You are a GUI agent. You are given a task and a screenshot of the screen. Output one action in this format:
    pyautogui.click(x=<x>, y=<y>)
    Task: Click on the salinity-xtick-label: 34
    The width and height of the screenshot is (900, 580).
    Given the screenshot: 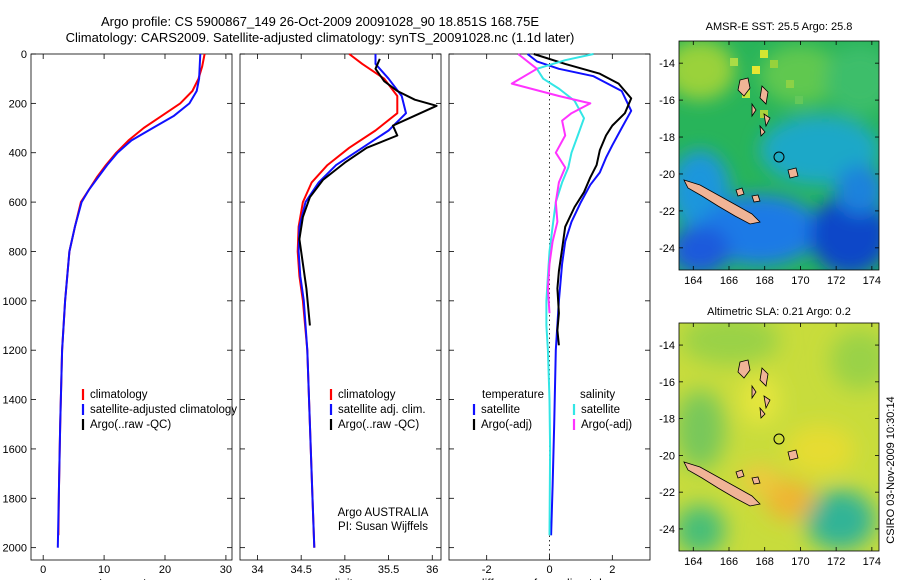 What is the action you would take?
    pyautogui.click(x=257, y=570)
    